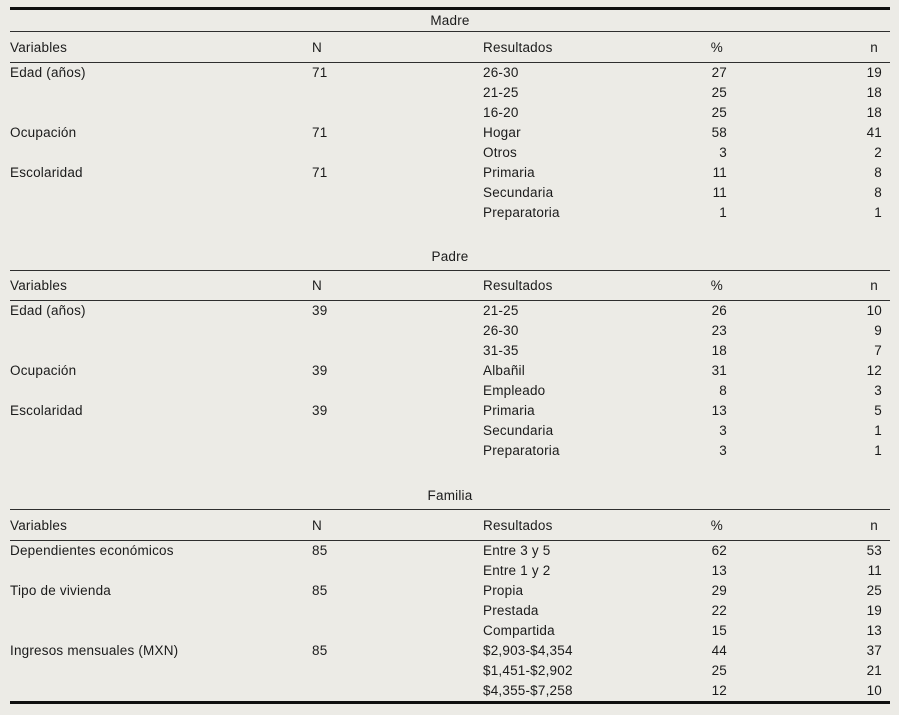  Describe the element at coordinates (874, 550) in the screenshot. I see `cell-n: 53` at that location.